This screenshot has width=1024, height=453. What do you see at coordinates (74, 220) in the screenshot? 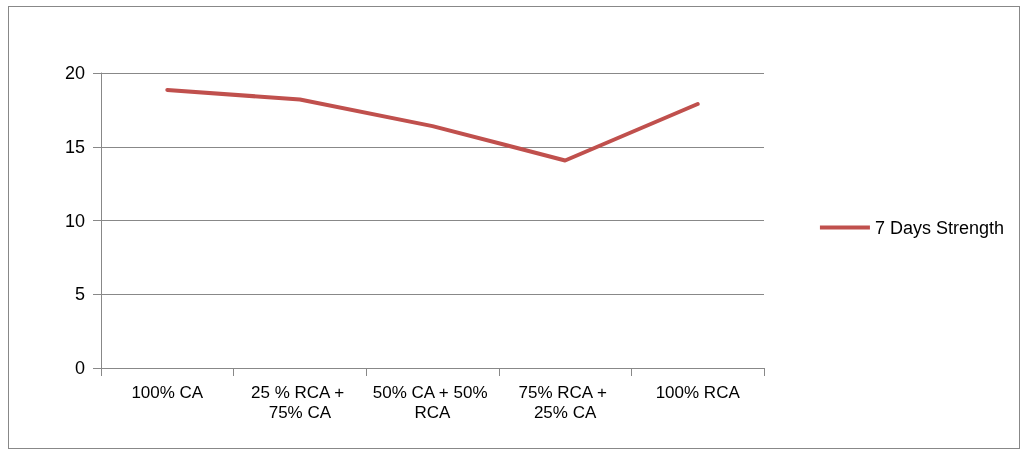
I see `y-tick-label: 10` at bounding box center [74, 220].